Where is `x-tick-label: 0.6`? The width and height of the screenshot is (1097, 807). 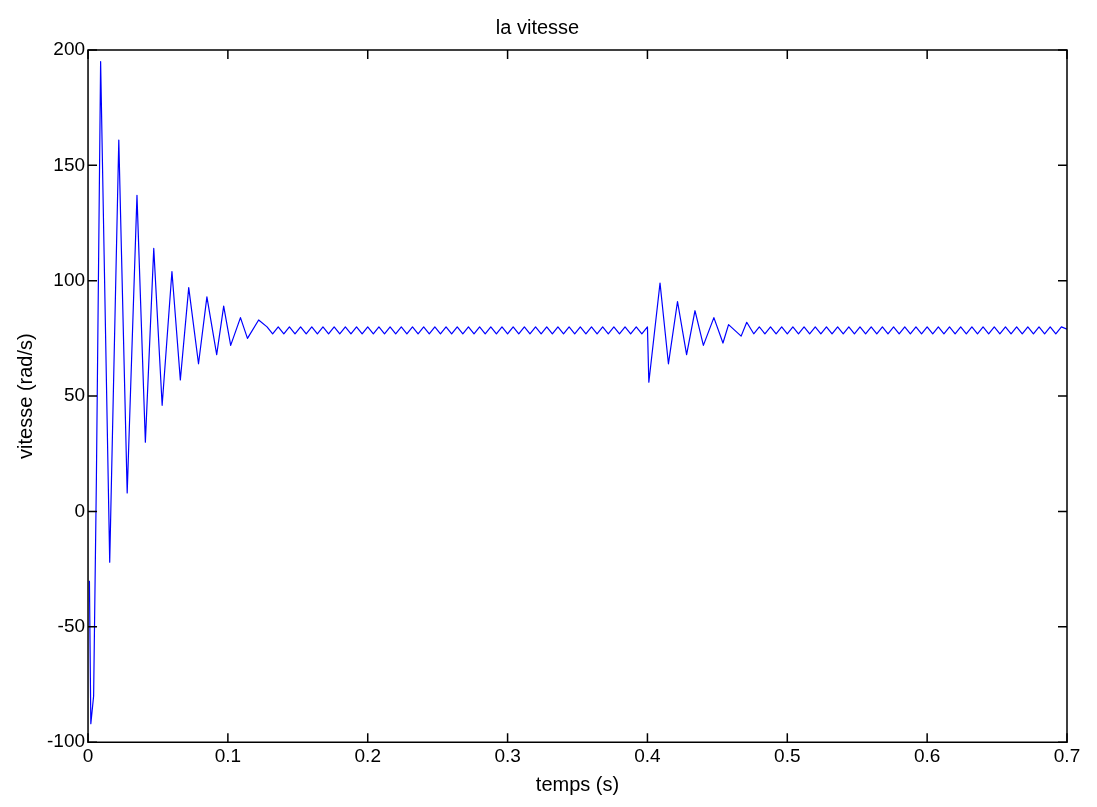
x-tick-label: 0.6 is located at coordinates (927, 755).